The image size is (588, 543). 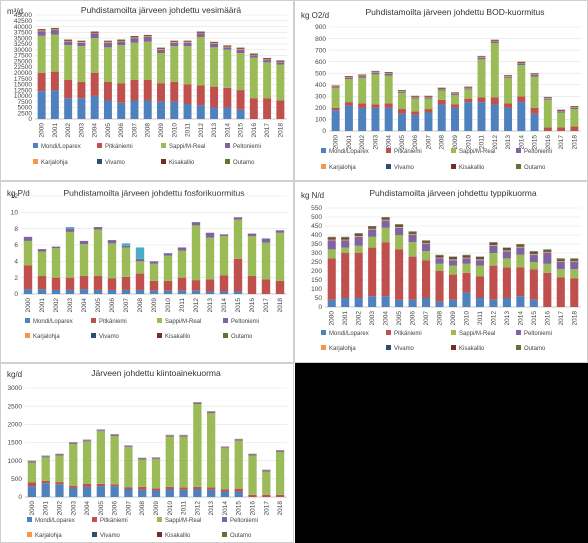 I want to click on legend-label: Mondi/Loparex, so click(x=349, y=334).